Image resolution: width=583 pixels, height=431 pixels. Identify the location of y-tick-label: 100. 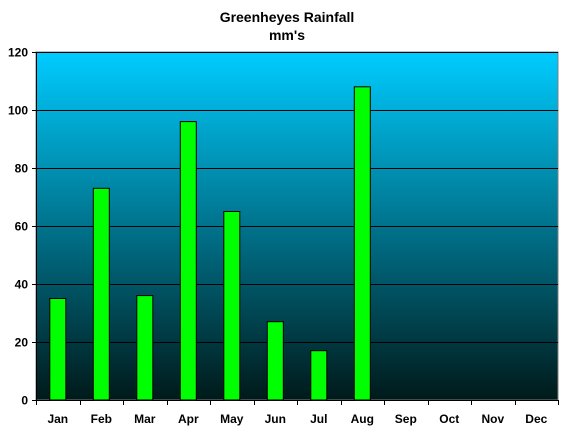
(18, 111).